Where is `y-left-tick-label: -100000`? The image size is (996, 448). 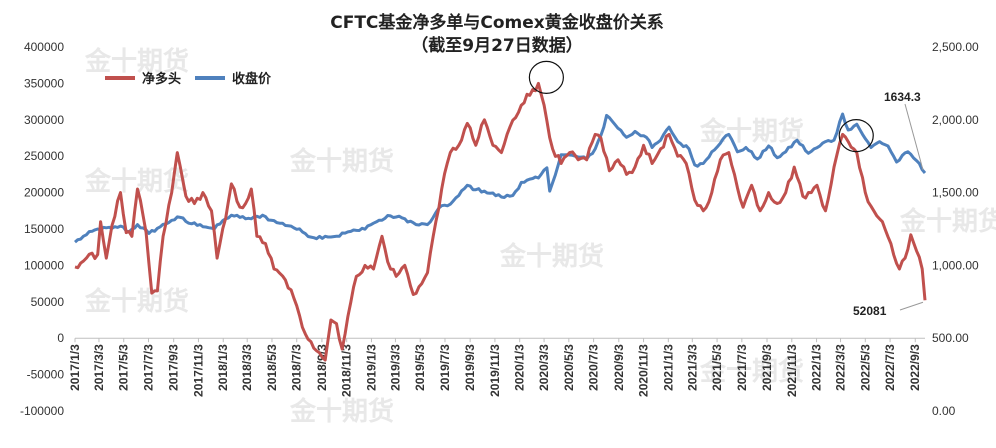
y-left-tick-label: -100000 is located at coordinates (42, 411).